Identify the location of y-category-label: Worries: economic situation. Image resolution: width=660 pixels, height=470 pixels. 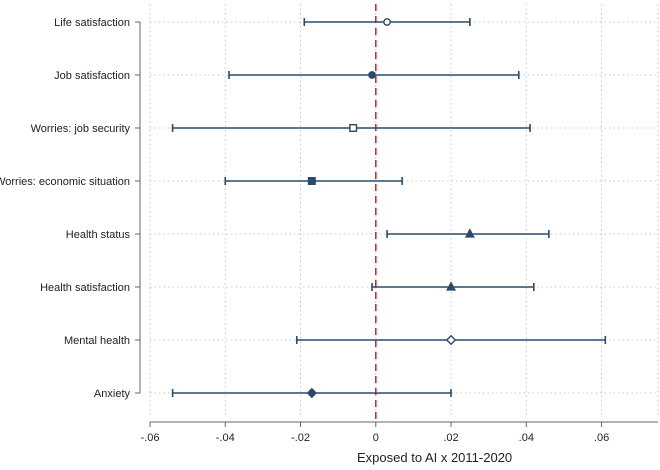
(65, 182).